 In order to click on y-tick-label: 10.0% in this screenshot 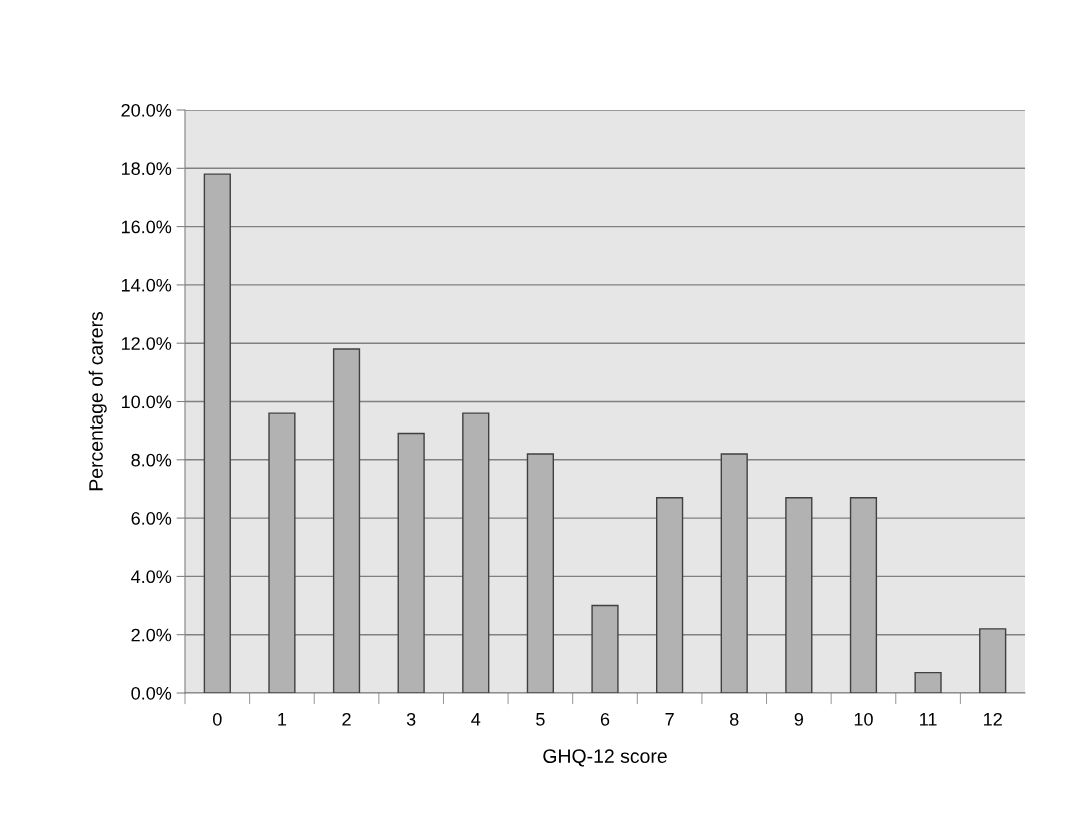, I will do `click(146, 402)`.